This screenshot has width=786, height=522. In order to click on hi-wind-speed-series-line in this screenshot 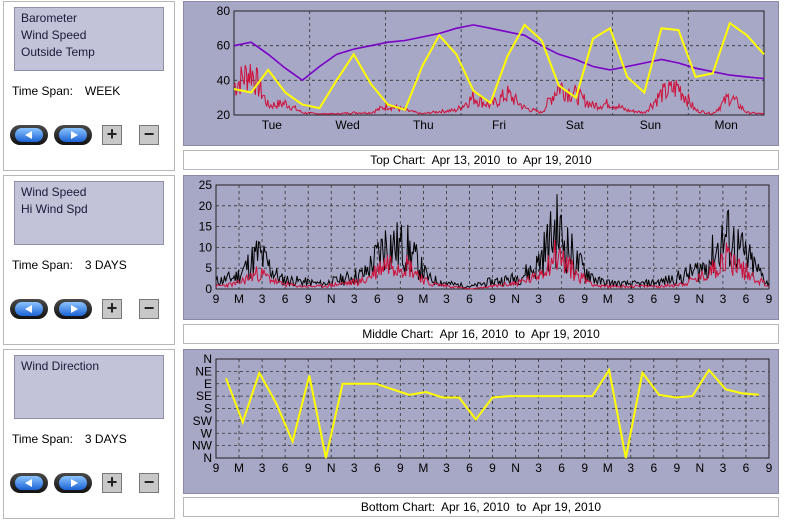, I will do `click(492, 242)`.